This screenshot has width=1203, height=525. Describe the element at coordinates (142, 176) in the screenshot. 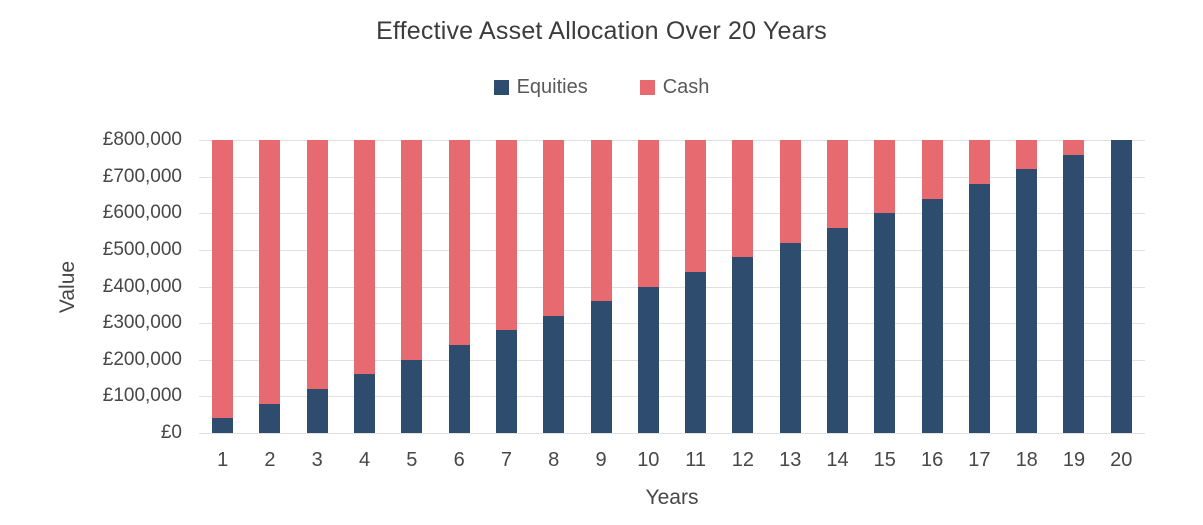

I see `y-tick-label: £700,000` at that location.